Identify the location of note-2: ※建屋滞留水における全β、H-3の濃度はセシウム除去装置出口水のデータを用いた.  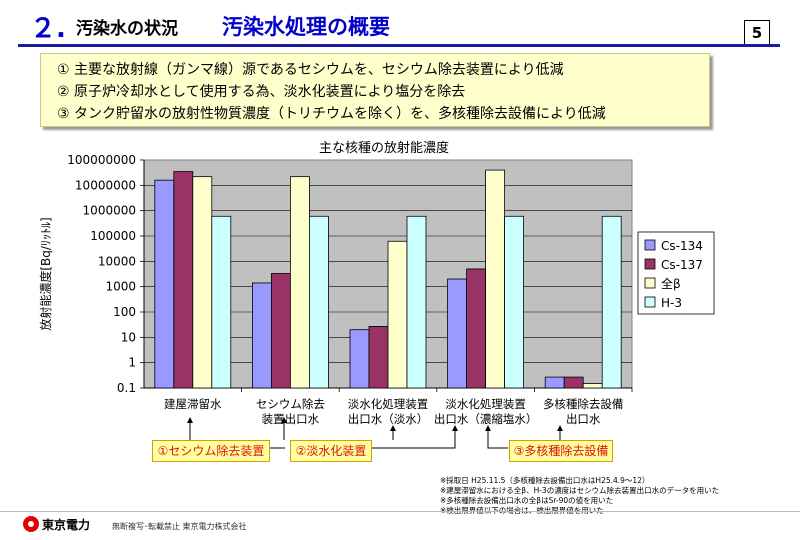
(580, 490).